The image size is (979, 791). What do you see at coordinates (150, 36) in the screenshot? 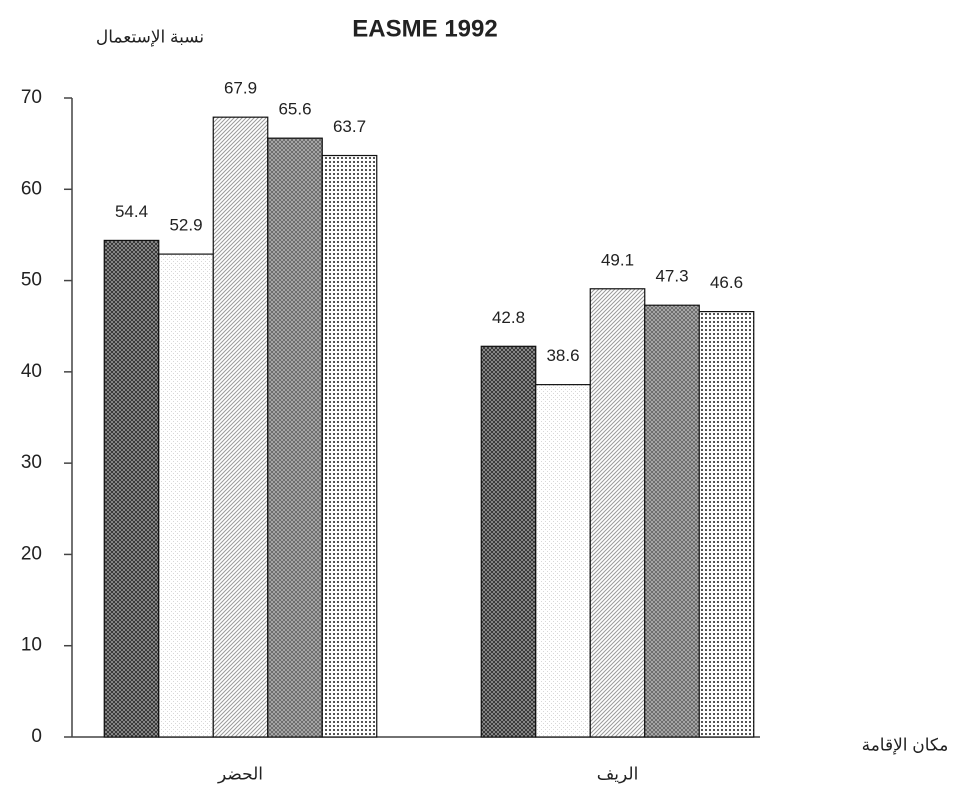
I see `y-axis-label: نسبة الإستعمال` at bounding box center [150, 36].